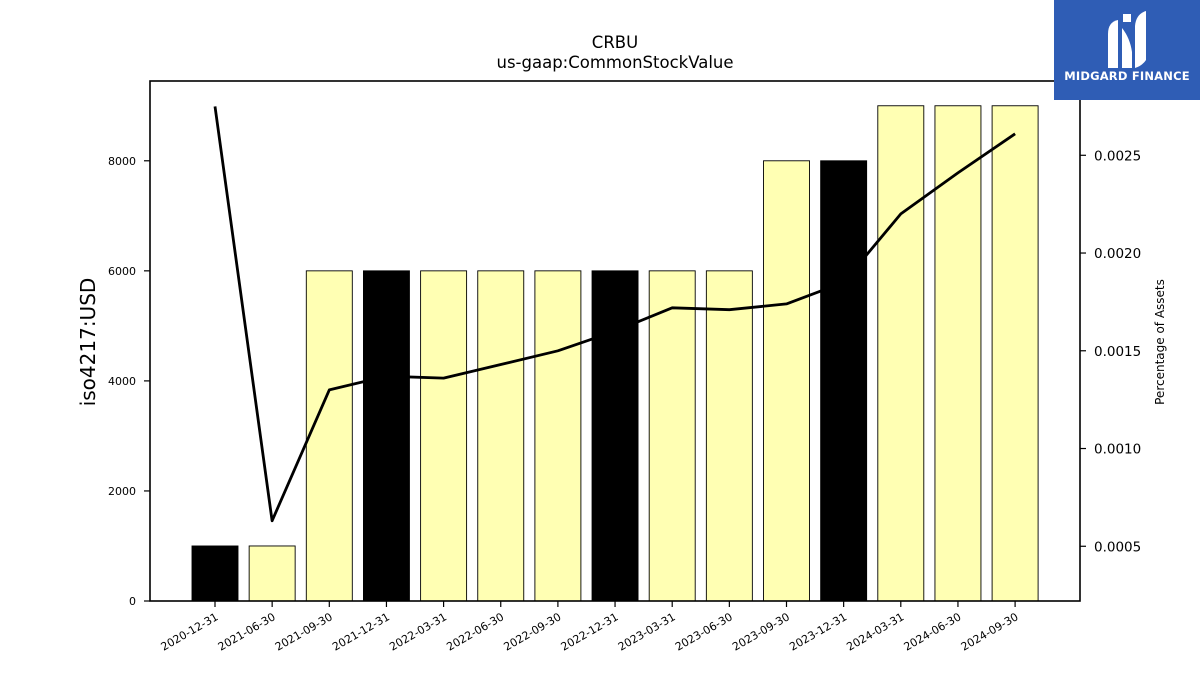 This screenshot has height=675, width=1200. What do you see at coordinates (647, 631) in the screenshot?
I see `x-tick-label: 2023-03-31` at bounding box center [647, 631].